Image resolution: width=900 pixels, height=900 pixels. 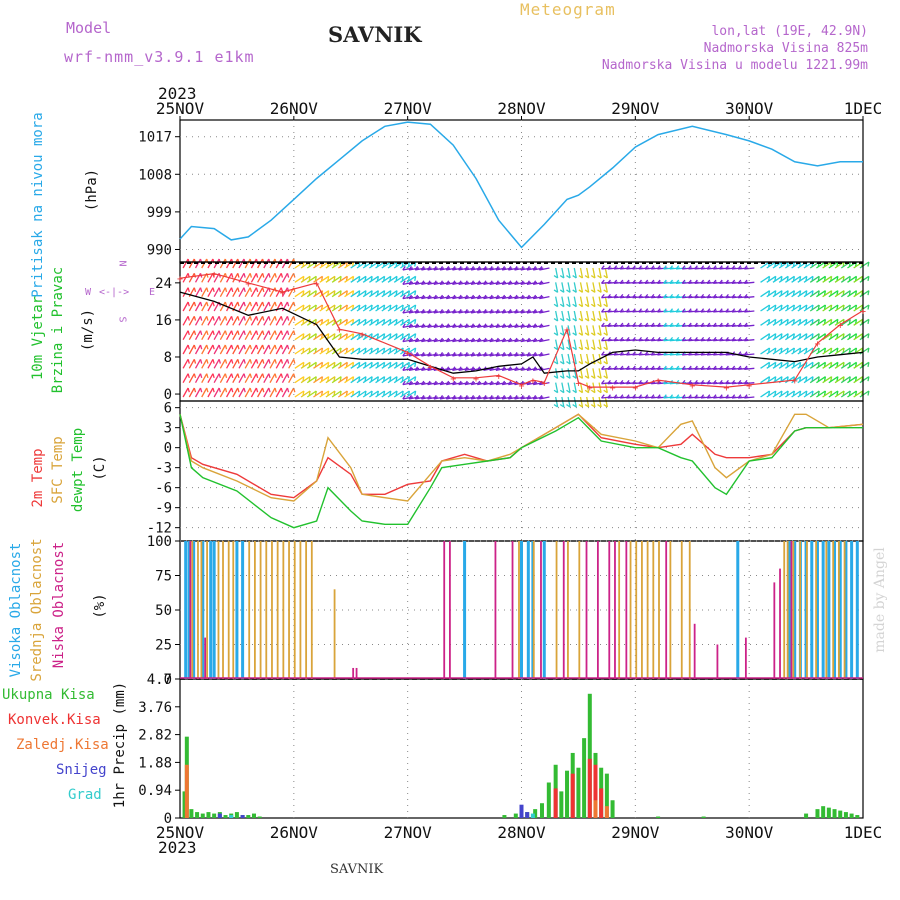 I want to click on pressure-ytick-label: 1008, so click(x=155, y=175).